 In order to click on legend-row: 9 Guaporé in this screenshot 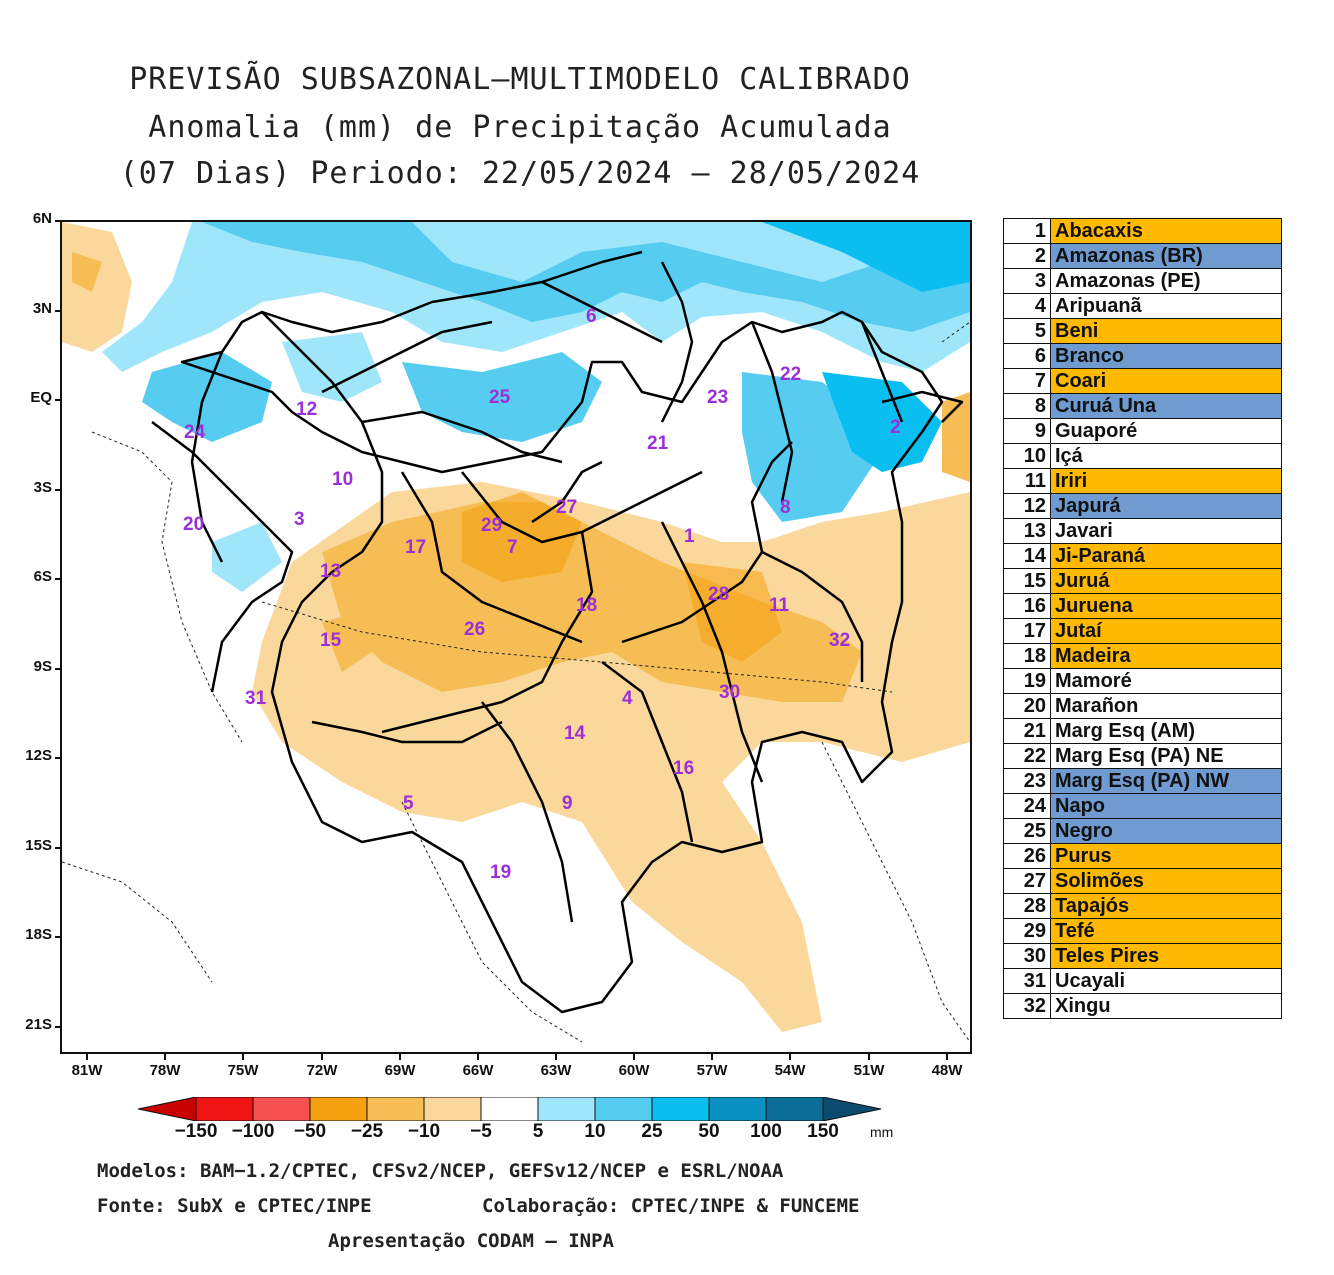, I will do `click(1142, 431)`.